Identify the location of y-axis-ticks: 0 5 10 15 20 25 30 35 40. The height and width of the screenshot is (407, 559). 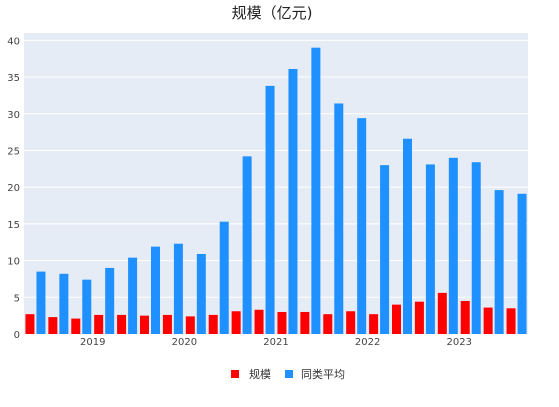
(13, 188).